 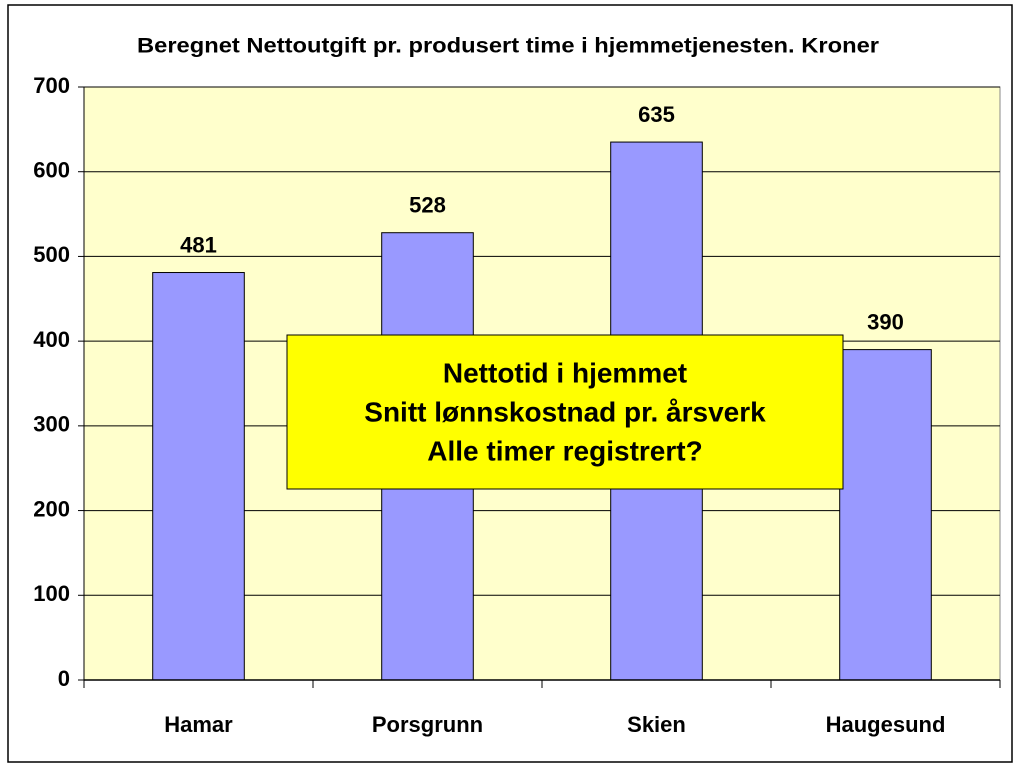 What do you see at coordinates (656, 724) in the screenshot?
I see `x-tick-label: Skien` at bounding box center [656, 724].